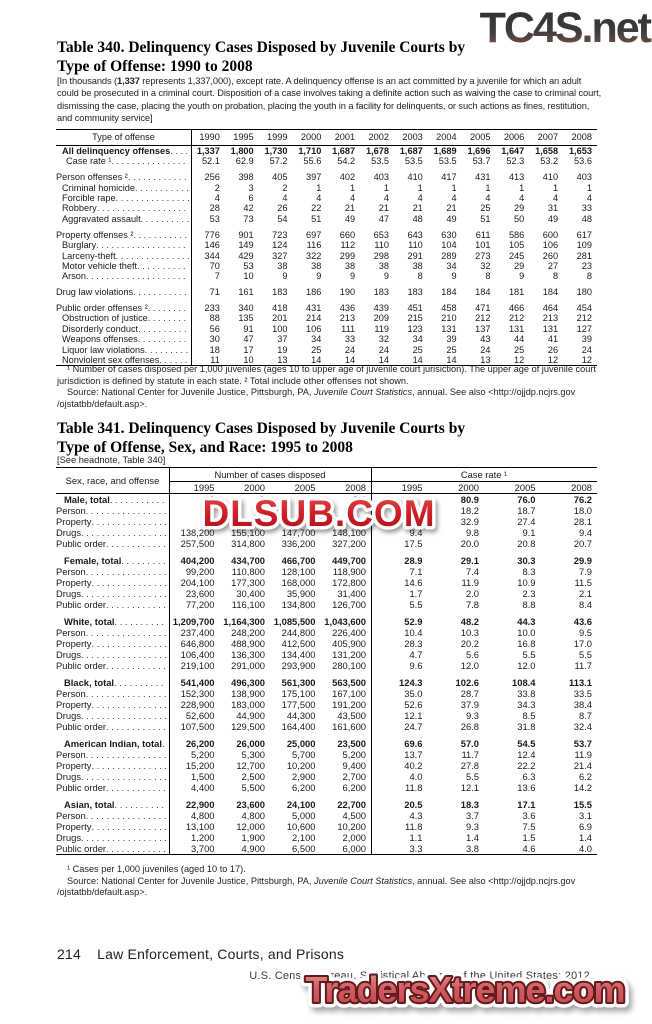 The height and width of the screenshot is (1024, 652). What do you see at coordinates (445, 151) in the screenshot?
I see `table-cell: 1,689` at bounding box center [445, 151].